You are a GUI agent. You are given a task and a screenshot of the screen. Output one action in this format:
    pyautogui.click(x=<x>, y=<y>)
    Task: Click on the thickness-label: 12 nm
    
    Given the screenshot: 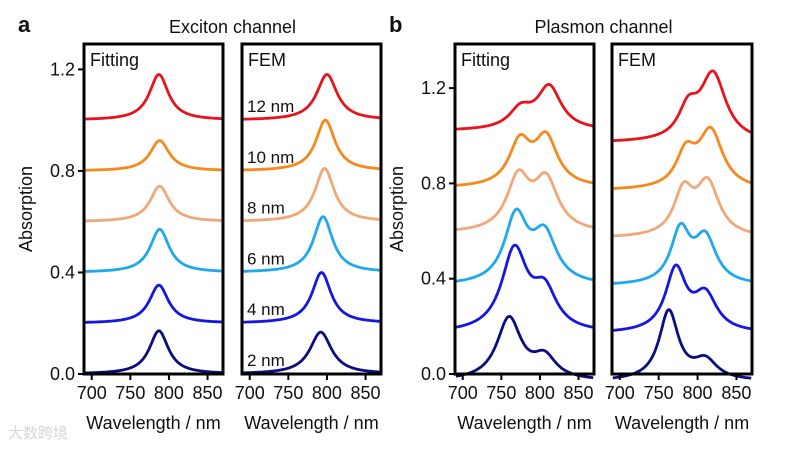 What is the action you would take?
    pyautogui.click(x=270, y=106)
    